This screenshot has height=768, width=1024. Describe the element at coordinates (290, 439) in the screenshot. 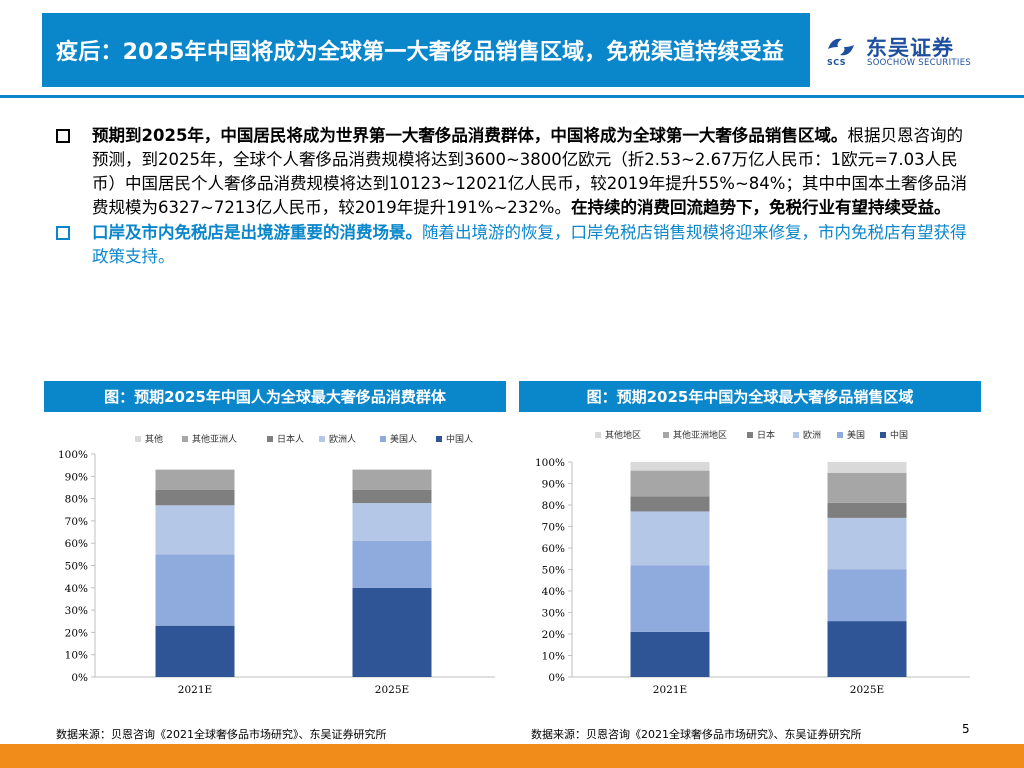

I see `legend-label: 日本人` at that location.